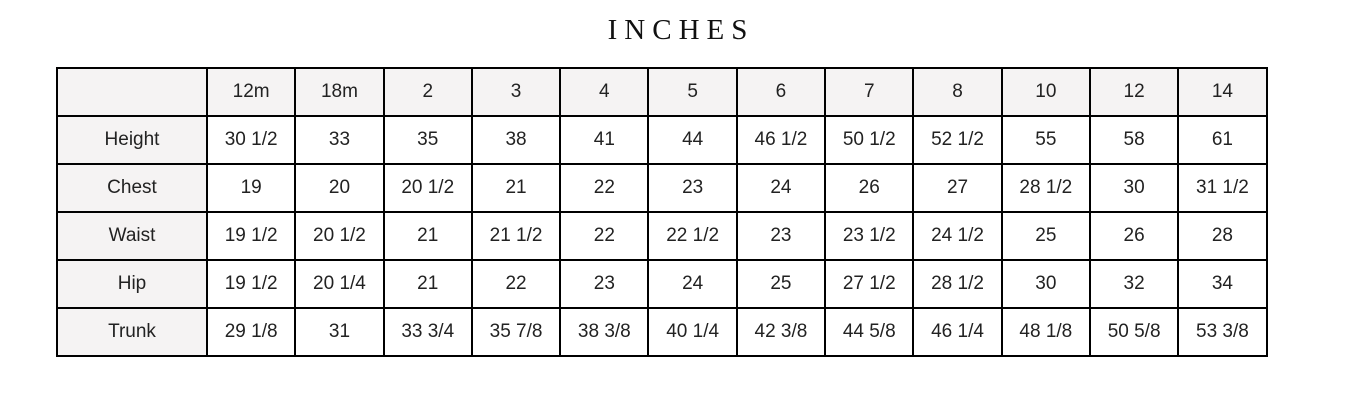 The width and height of the screenshot is (1362, 406). Describe the element at coordinates (1222, 284) in the screenshot. I see `table-cell: 34` at that location.